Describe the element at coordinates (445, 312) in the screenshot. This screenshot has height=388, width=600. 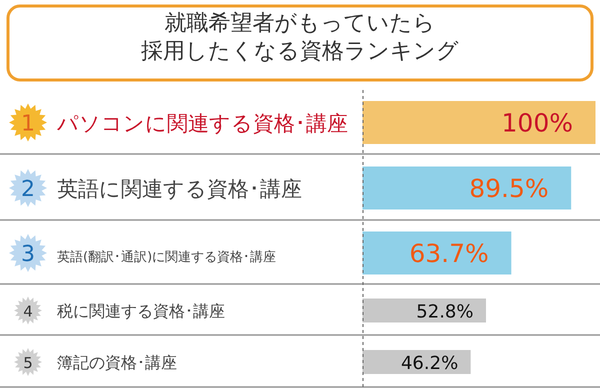
I see `data-label: 52.8%` at that location.